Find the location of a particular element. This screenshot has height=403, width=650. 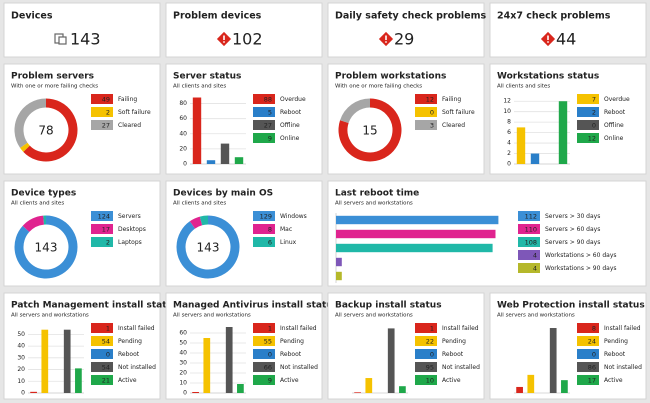

legend-value: 112 is located at coordinates (531, 217).